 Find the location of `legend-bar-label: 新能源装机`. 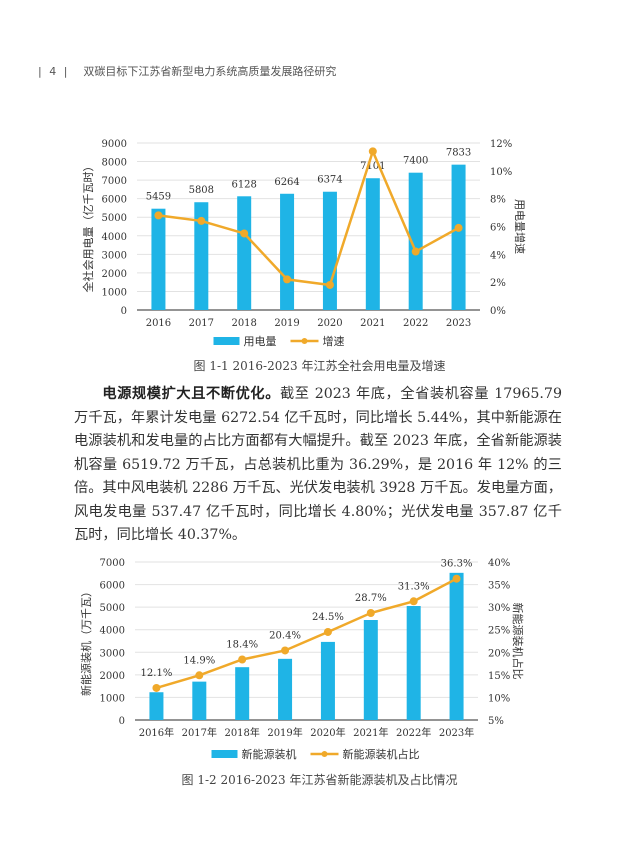

legend-bar-label: 新能源装机 is located at coordinates (269, 754).